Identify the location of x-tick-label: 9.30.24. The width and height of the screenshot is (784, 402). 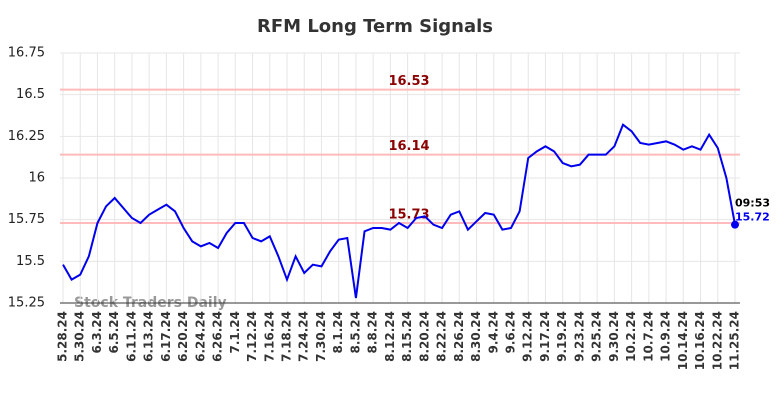
(614, 336).